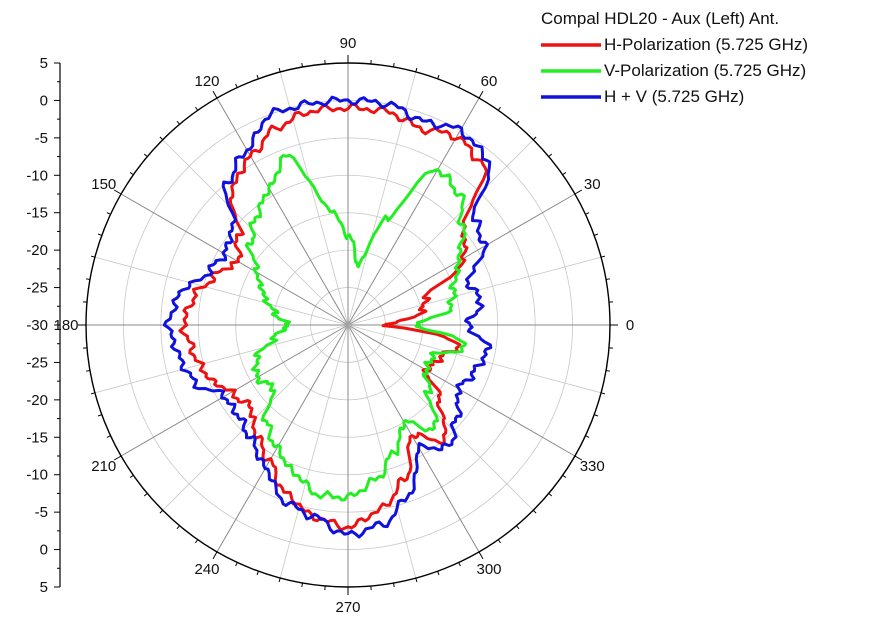  What do you see at coordinates (44, 550) in the screenshot?
I see `radial-tick-label: 0` at bounding box center [44, 550].